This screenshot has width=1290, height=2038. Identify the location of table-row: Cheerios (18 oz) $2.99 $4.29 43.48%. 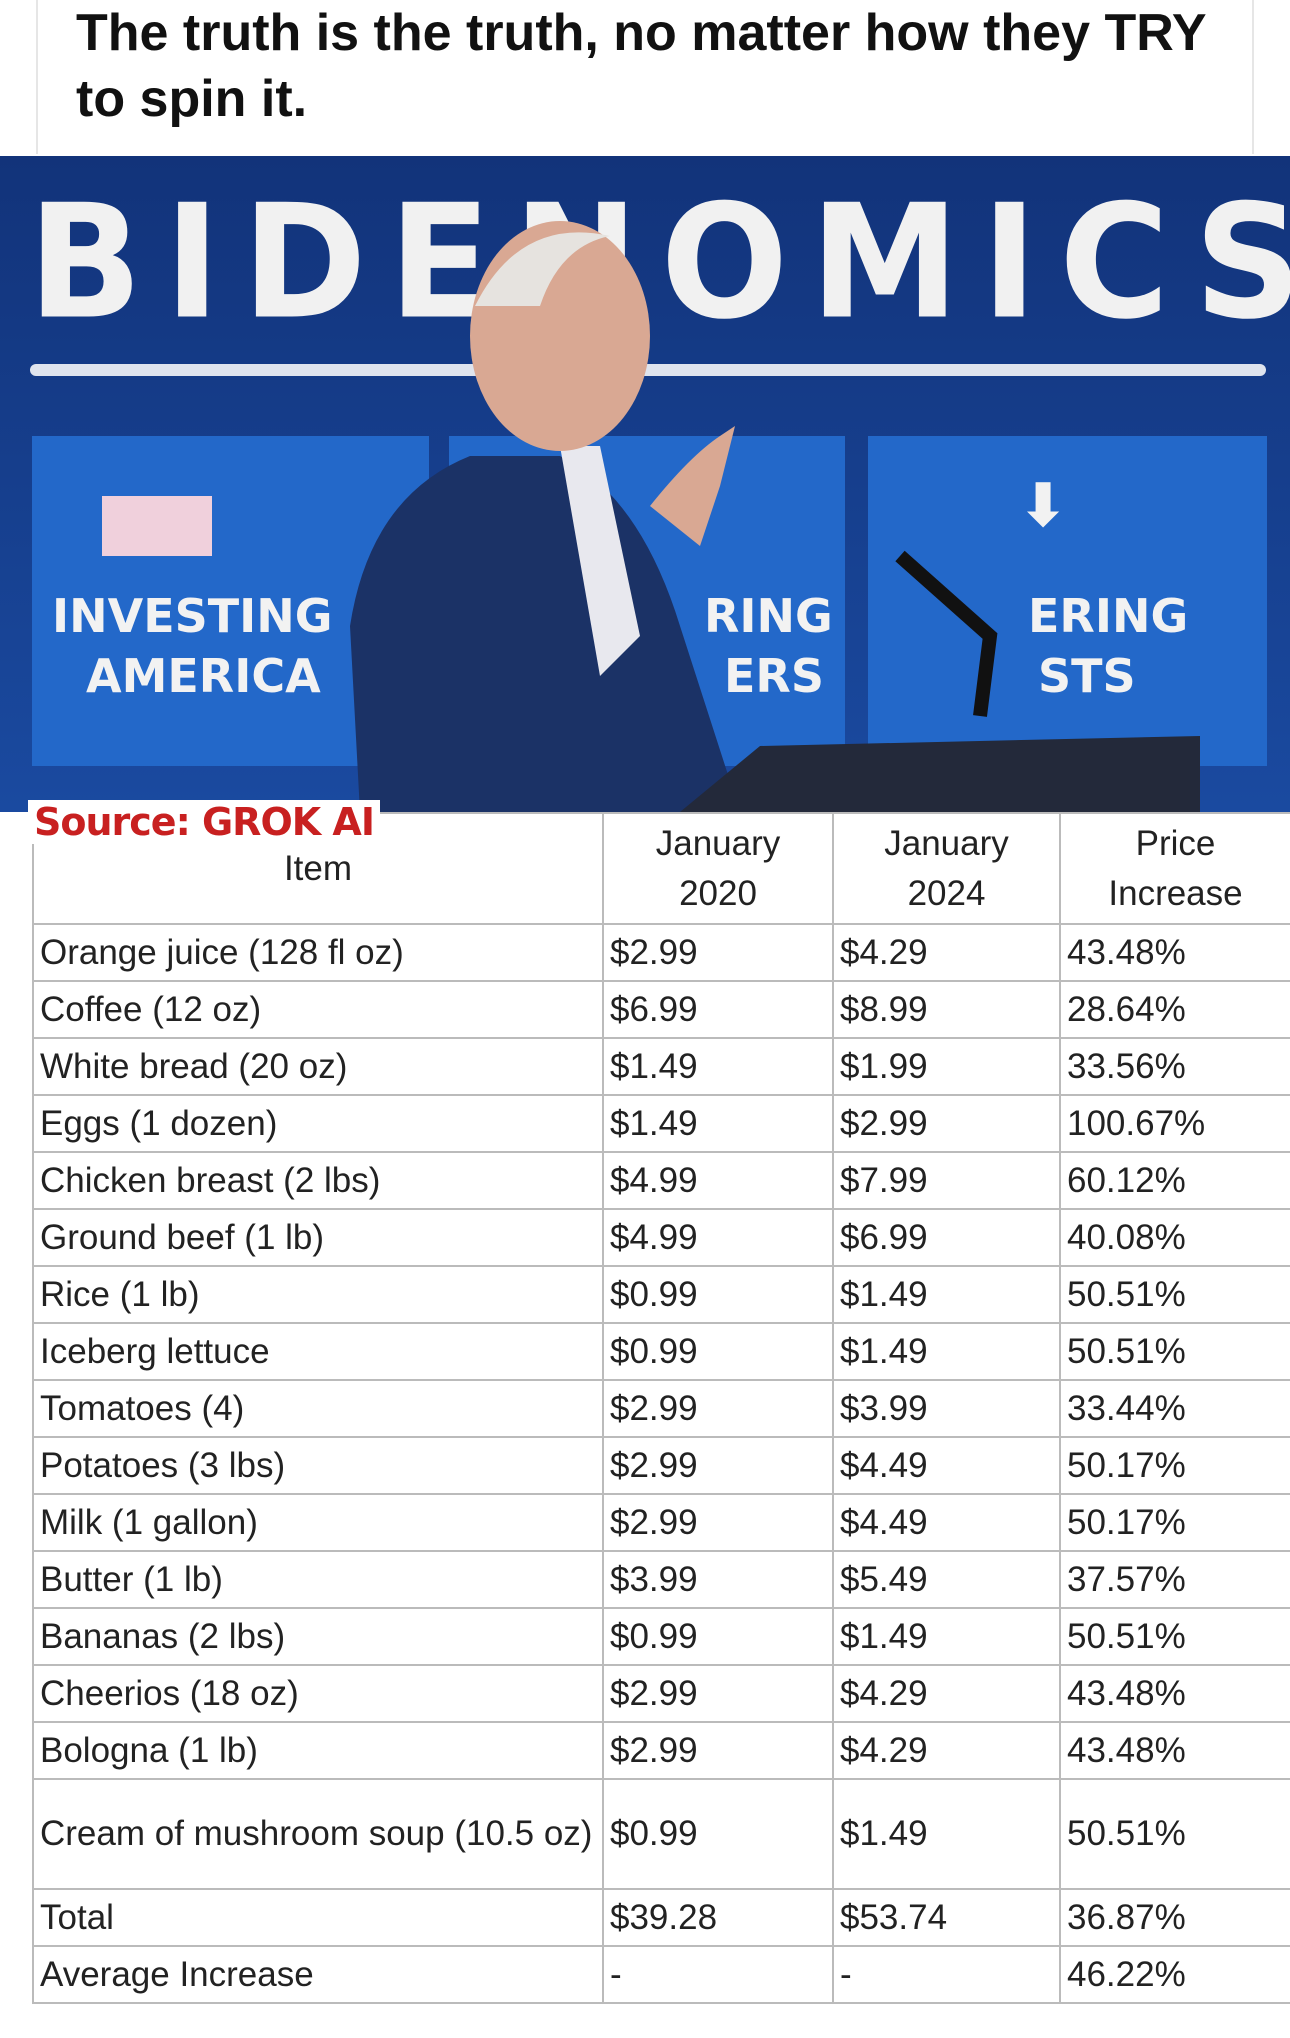
(661, 1693).